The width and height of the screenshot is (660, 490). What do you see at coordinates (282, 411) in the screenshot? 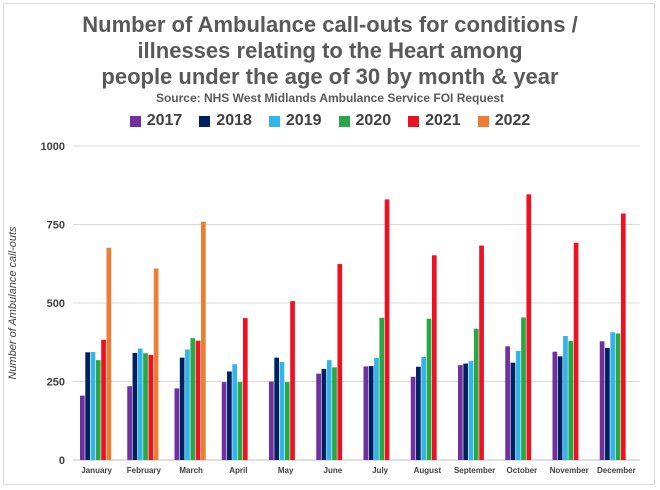
I see `bar-2019-may` at bounding box center [282, 411].